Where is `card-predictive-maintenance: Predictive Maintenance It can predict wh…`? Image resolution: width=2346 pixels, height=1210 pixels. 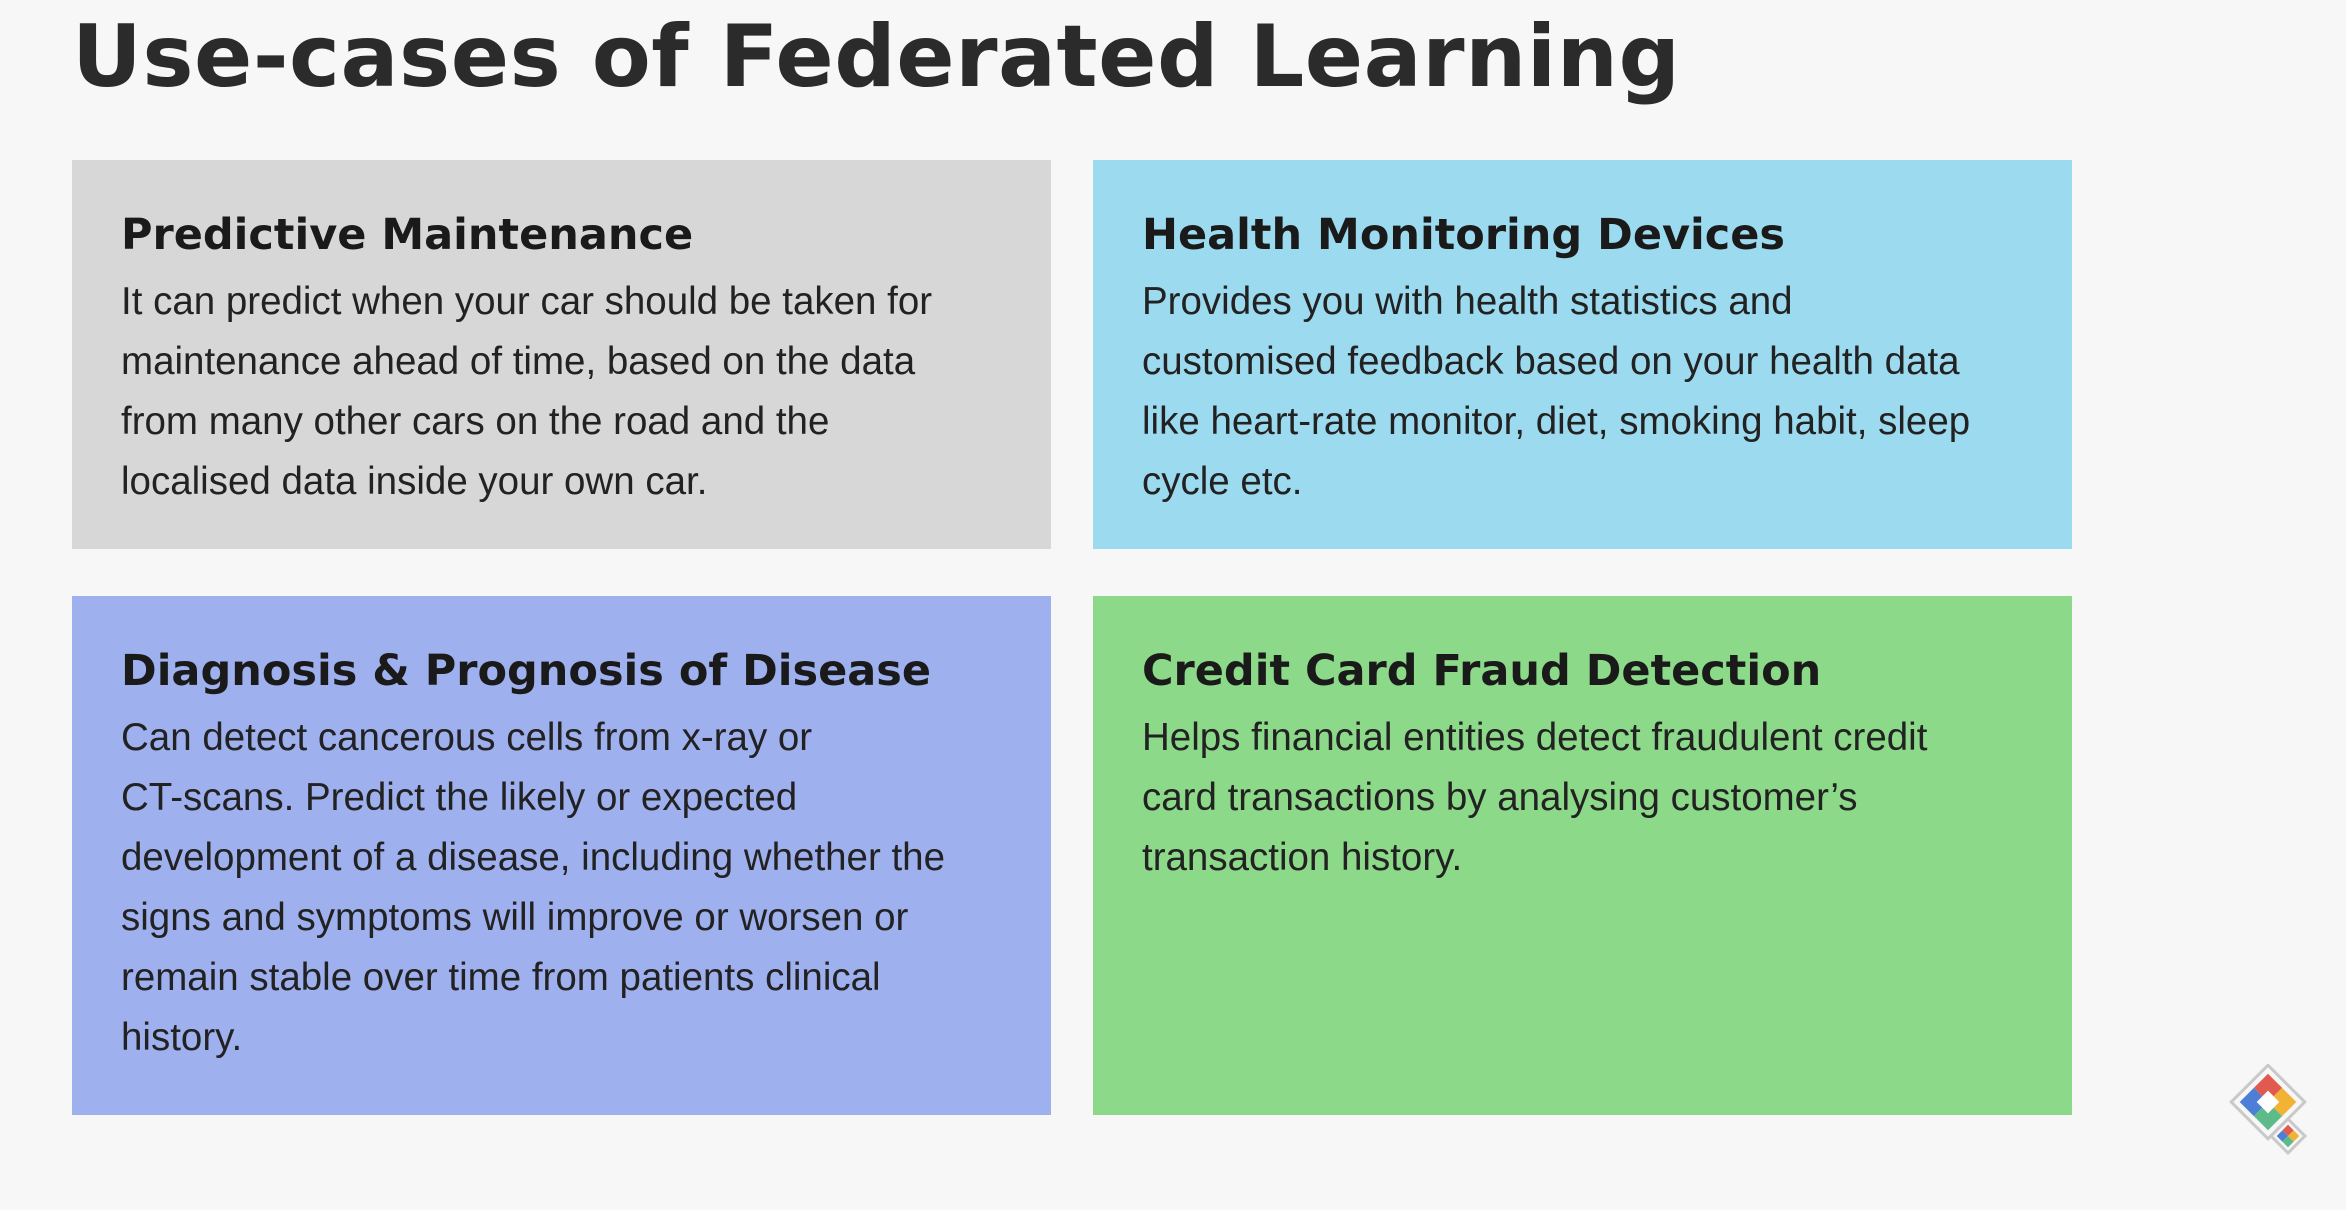
card-predictive-maintenance: Predictive Maintenance It can predict wh… is located at coordinates (561, 354).